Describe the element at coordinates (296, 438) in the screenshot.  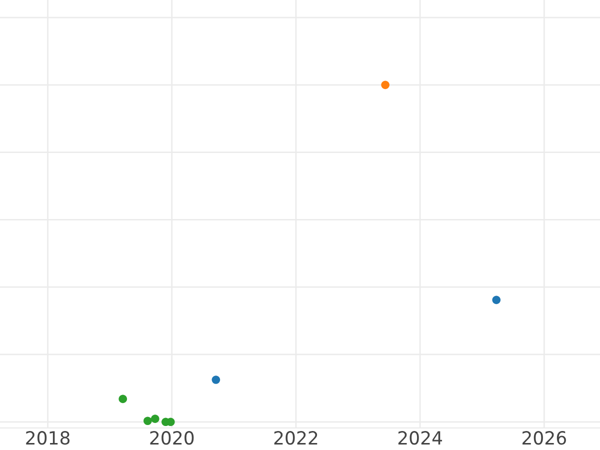
I see `x-tick-label: 2022` at that location.